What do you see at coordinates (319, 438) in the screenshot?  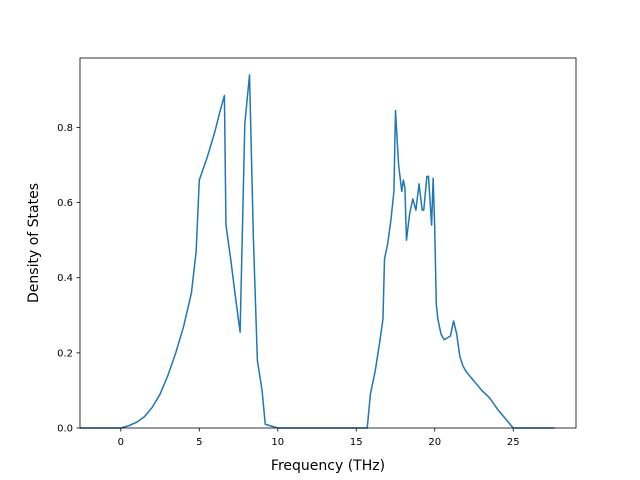 I see `x-axis-ticks: 0 5 10 15 20 25` at bounding box center [319, 438].